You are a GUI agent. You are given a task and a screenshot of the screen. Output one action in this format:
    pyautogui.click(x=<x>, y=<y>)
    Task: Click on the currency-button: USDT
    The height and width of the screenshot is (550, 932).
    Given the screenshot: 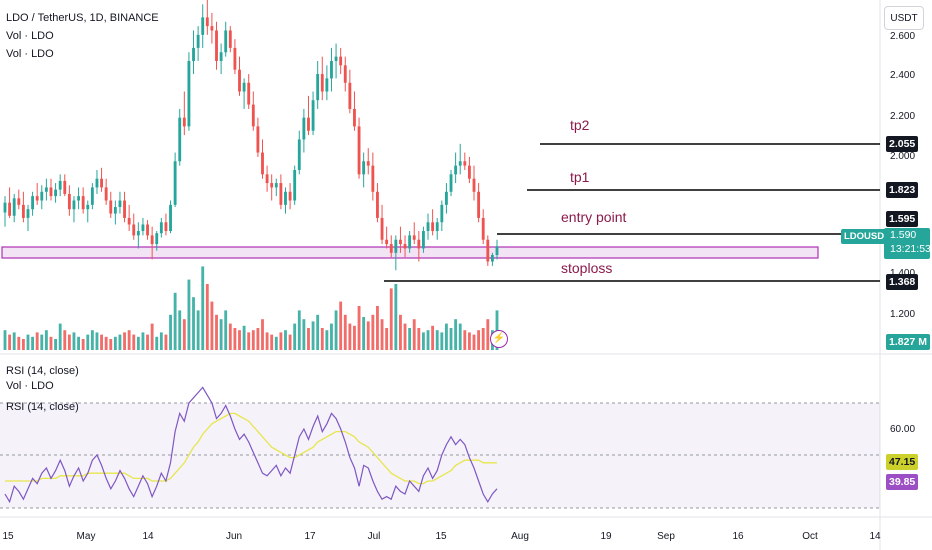 What is the action you would take?
    pyautogui.click(x=904, y=18)
    